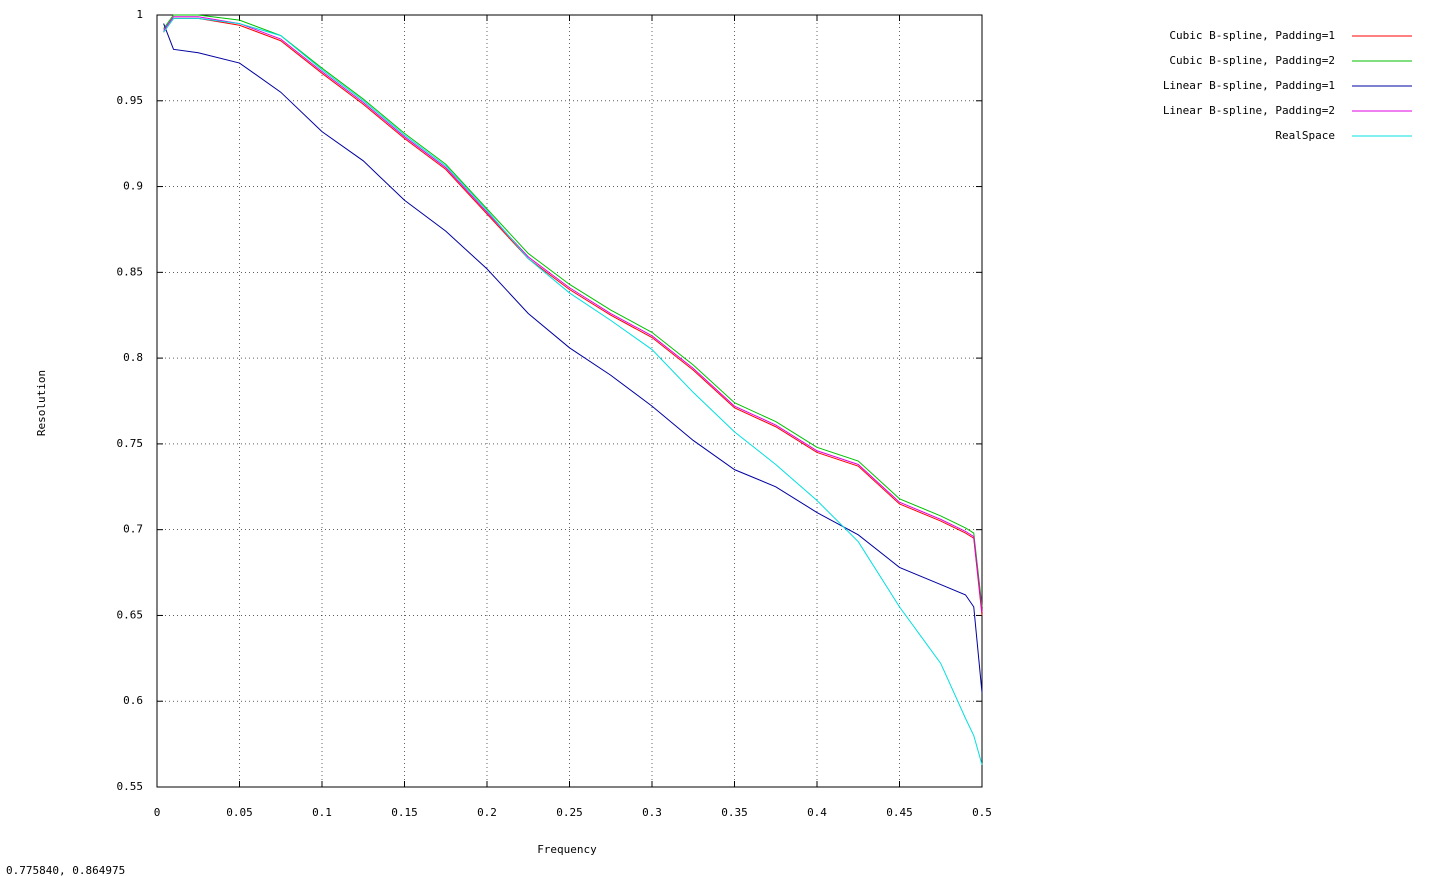  Describe the element at coordinates (130, 271) in the screenshot. I see `y-tick-label: 0.85` at that location.